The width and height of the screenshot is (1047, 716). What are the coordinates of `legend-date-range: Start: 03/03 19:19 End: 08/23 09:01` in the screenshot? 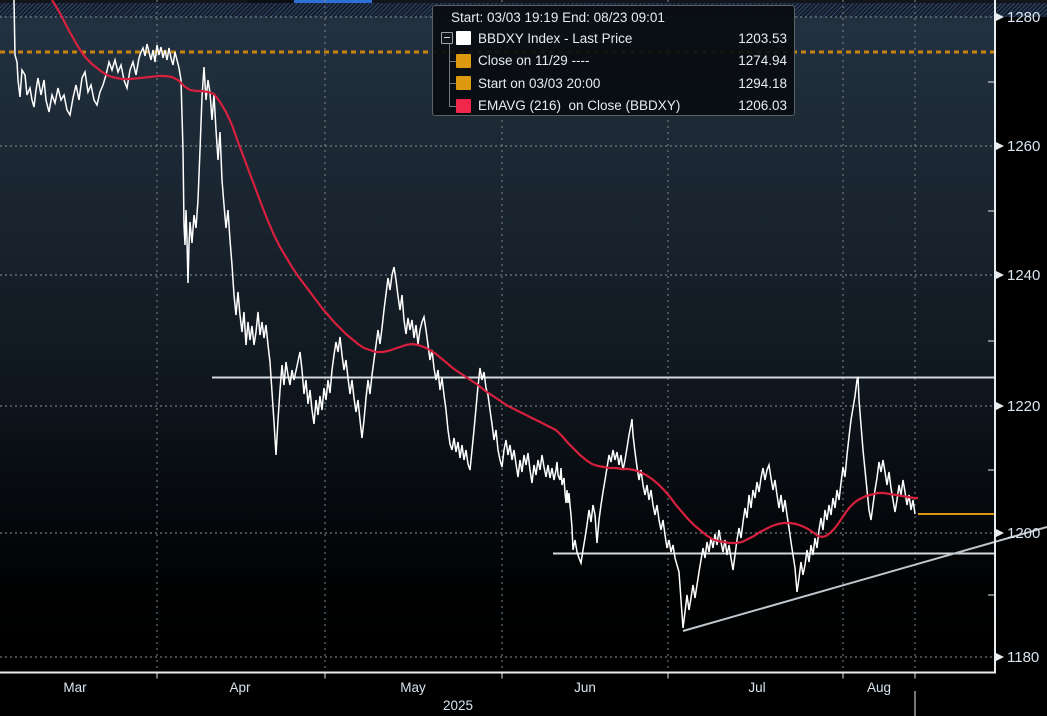 It's located at (558, 17).